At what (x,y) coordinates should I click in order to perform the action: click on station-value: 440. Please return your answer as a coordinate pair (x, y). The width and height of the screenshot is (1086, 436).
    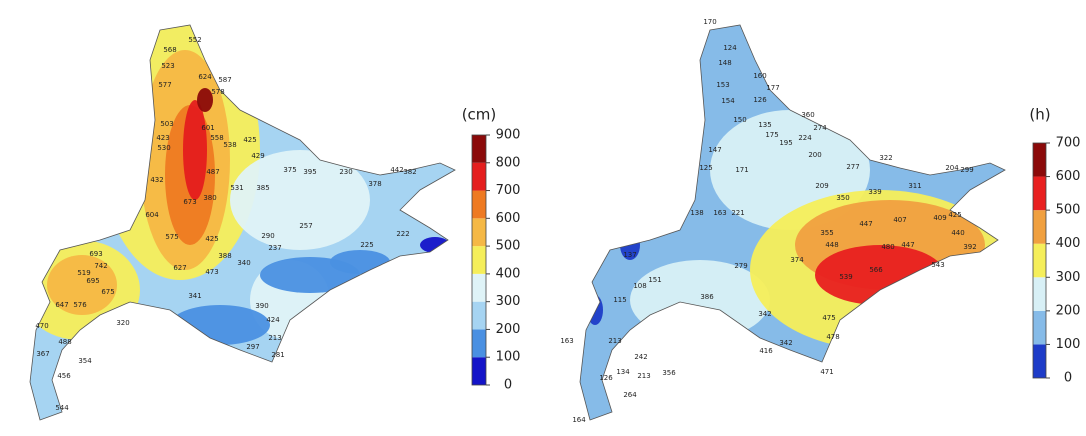
    Looking at the image, I should click on (957, 233).